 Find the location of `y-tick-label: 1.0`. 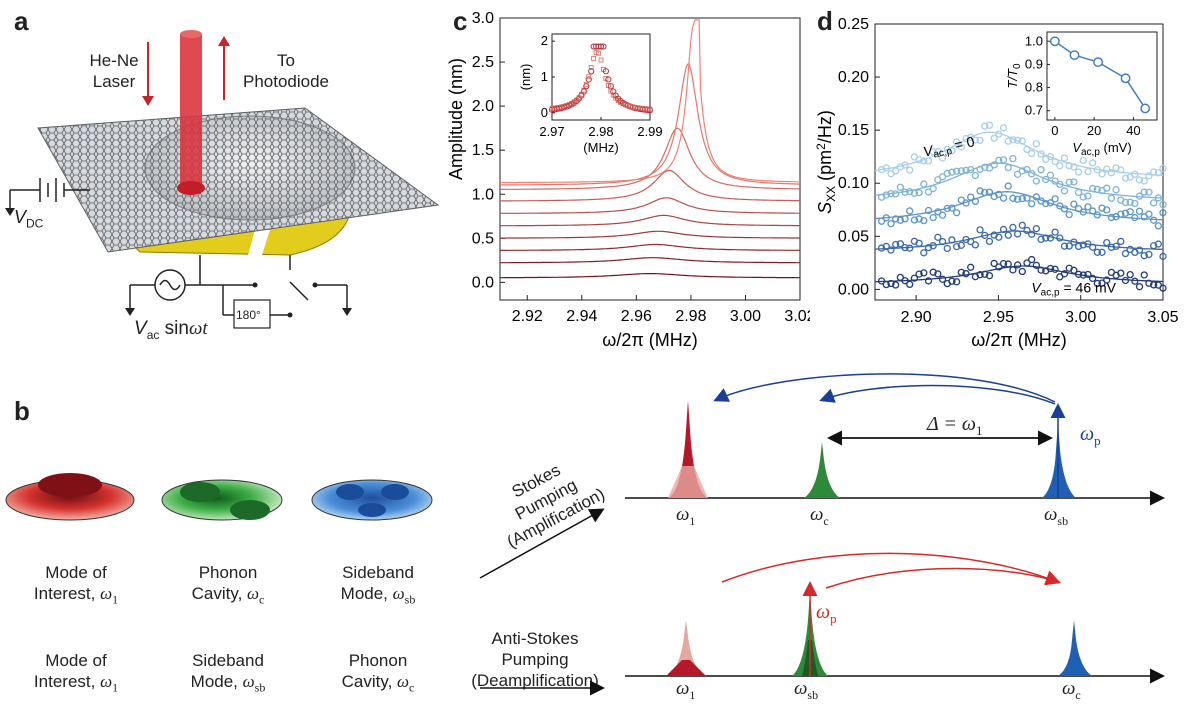

y-tick-label: 1.0 is located at coordinates (483, 194).